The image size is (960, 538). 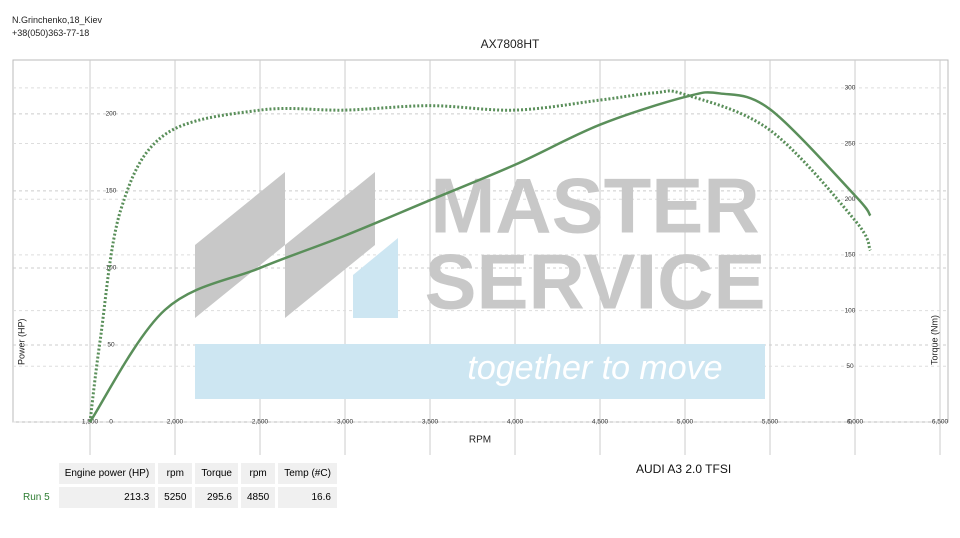 I want to click on run-label: Run 5, so click(x=36, y=497).